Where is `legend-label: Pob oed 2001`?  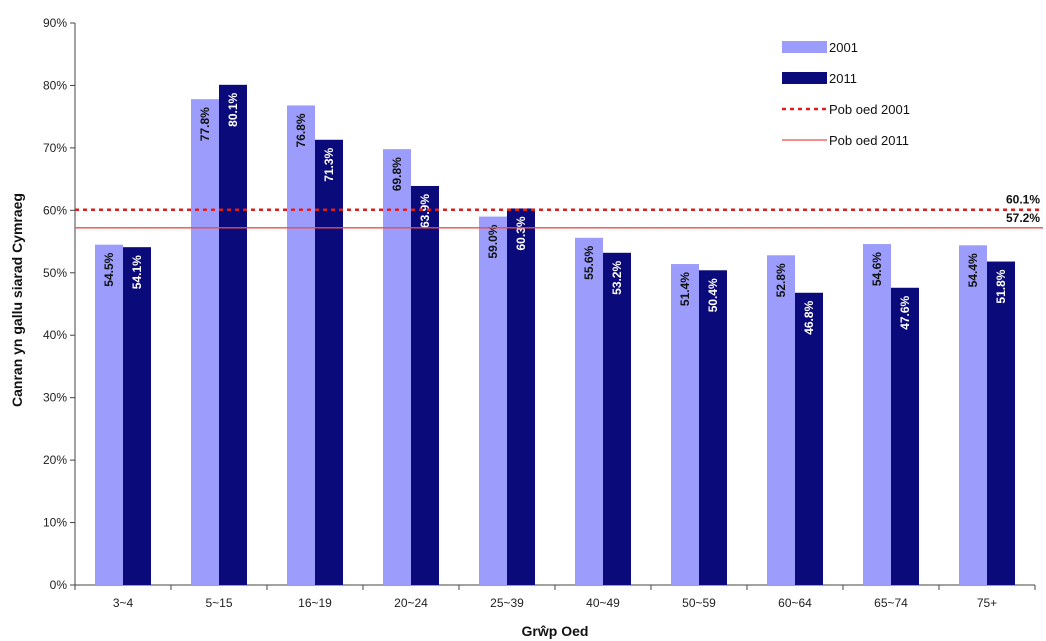 legend-label: Pob oed 2001 is located at coordinates (869, 109).